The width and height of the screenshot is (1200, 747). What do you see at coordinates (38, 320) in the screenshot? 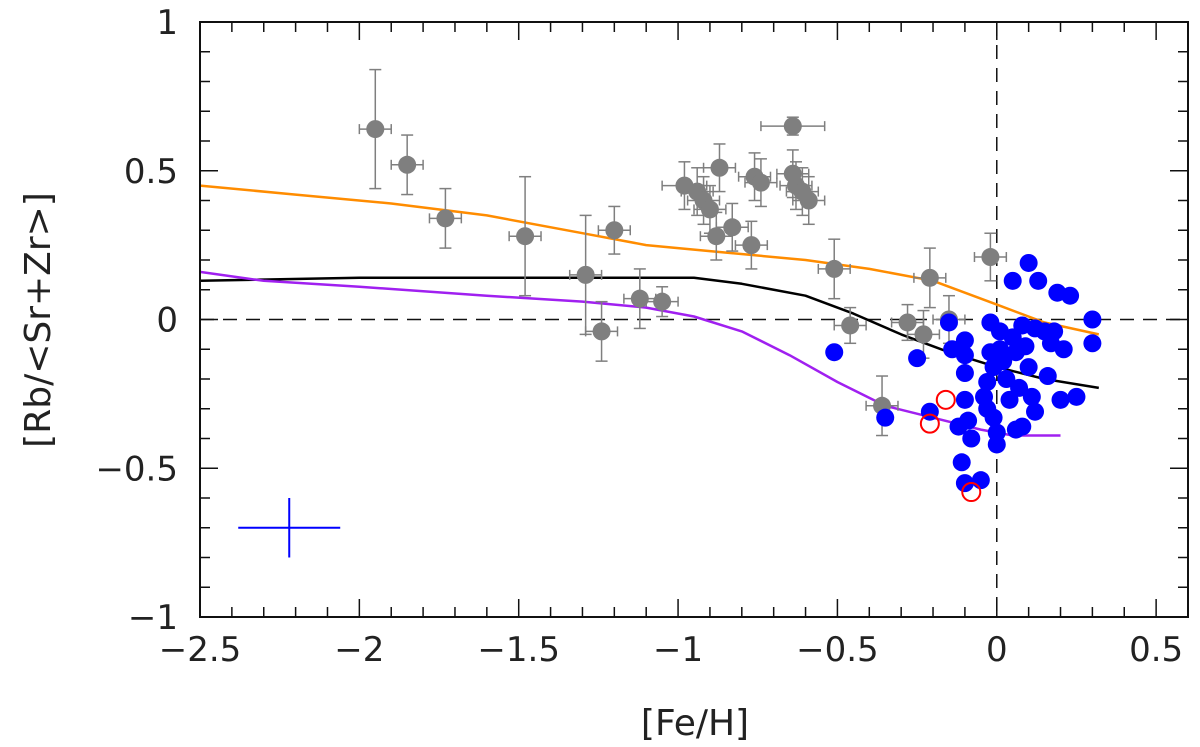
I see `y-axis-title: [Rb/<Sr+Zr>]` at bounding box center [38, 320].